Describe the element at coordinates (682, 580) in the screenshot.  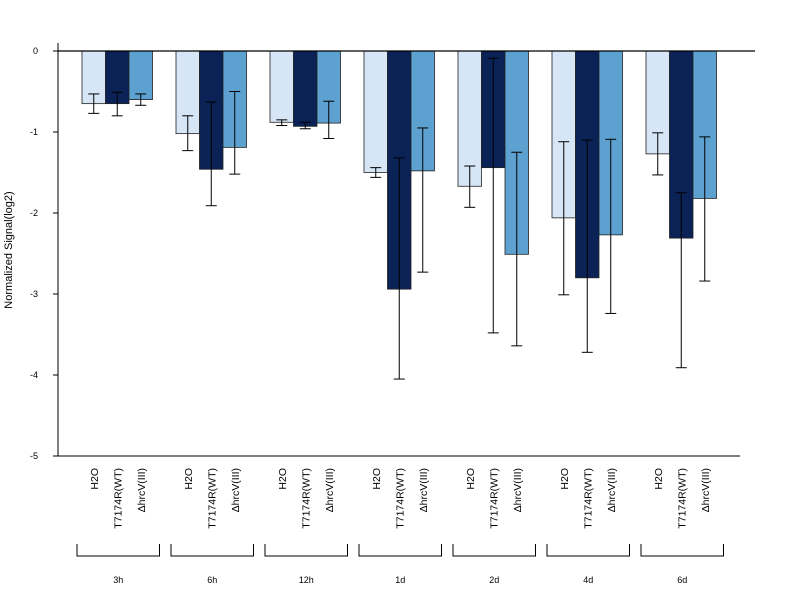
I see `group-label: 6d` at that location.